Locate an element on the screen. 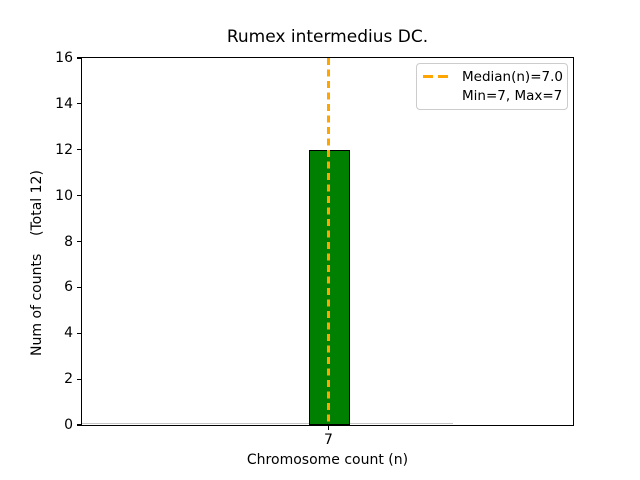 The width and height of the screenshot is (640, 480). legend-entry-median: Median(n)=7.0 is located at coordinates (493, 77).